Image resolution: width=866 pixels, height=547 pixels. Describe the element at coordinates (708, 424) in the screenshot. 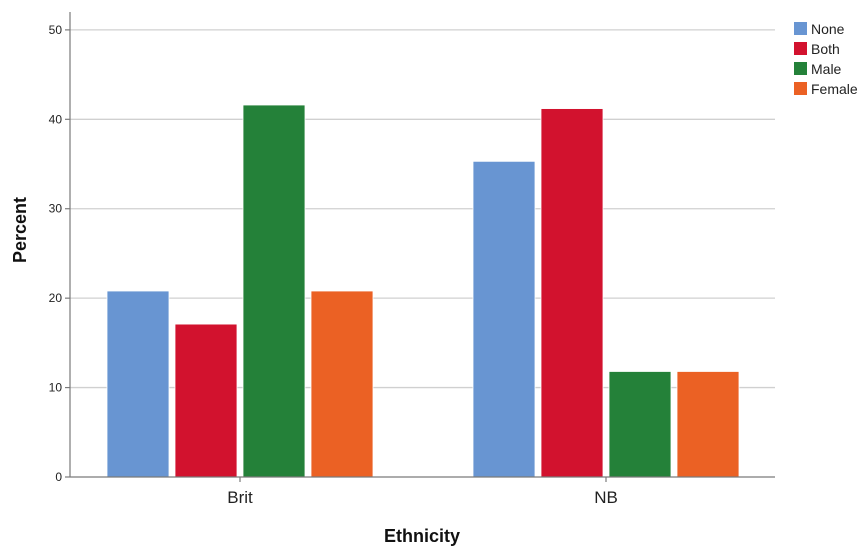

I see `bar-female-nb` at that location.